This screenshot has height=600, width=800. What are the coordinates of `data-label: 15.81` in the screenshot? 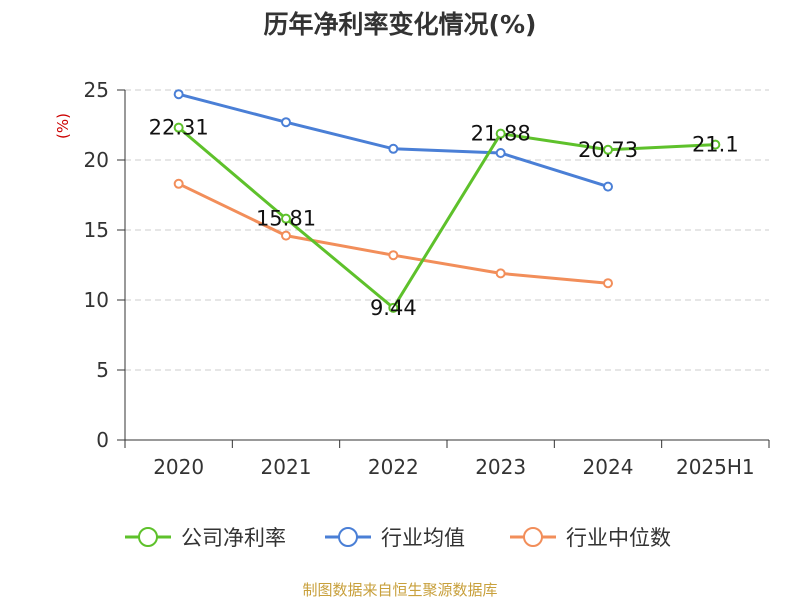 It's located at (286, 219).